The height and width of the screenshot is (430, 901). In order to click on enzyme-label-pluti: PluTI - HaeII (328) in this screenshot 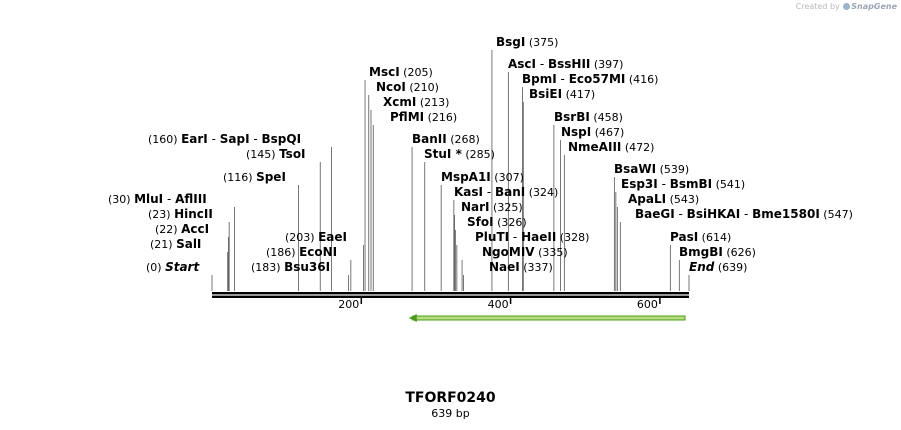, I will do `click(532, 237)`.